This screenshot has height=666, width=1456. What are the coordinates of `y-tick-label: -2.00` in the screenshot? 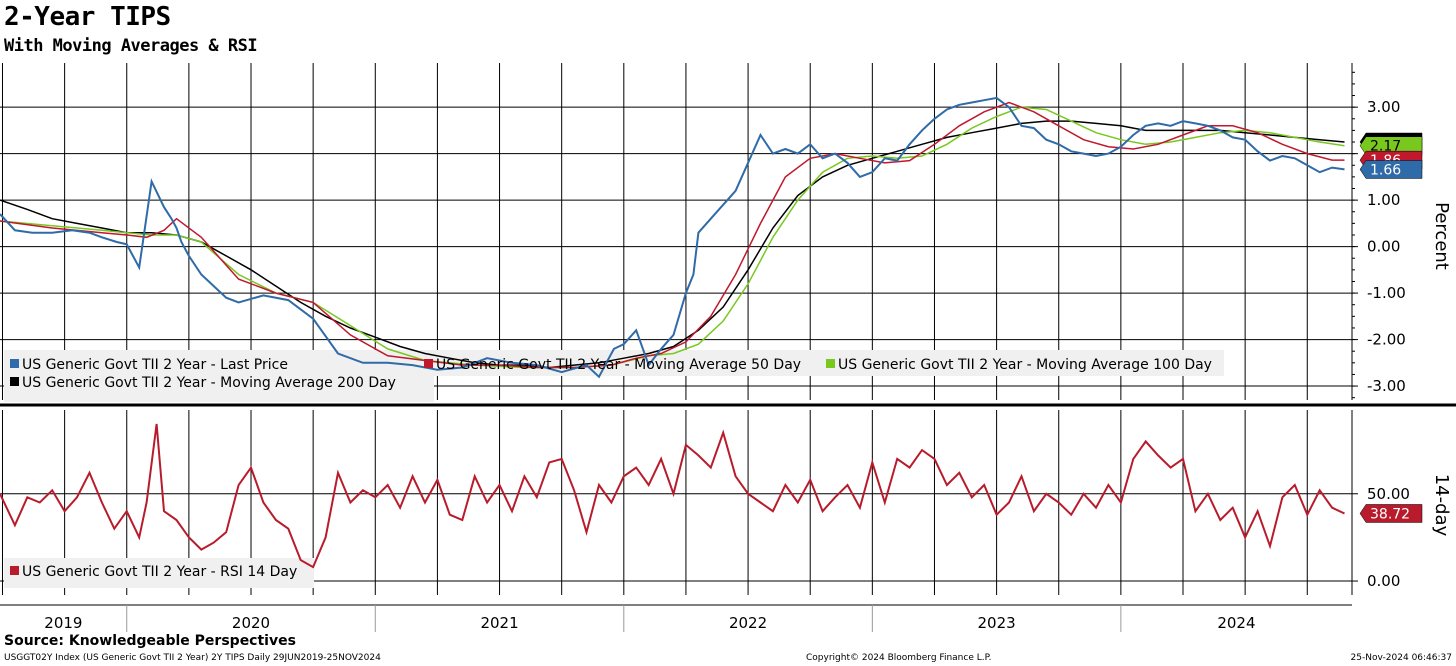 It's located at (1386, 340).